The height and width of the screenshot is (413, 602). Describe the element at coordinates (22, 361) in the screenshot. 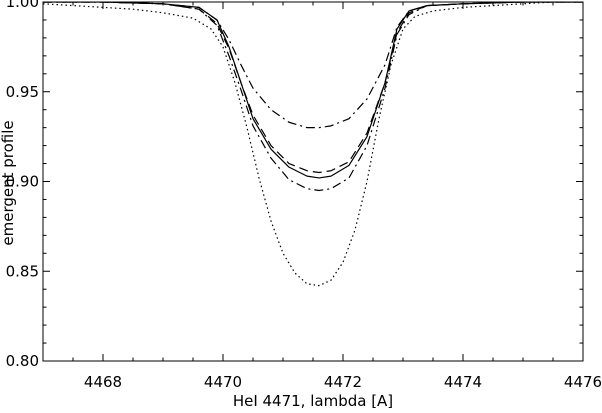

I see `y-tick-label: 0.80` at that location.